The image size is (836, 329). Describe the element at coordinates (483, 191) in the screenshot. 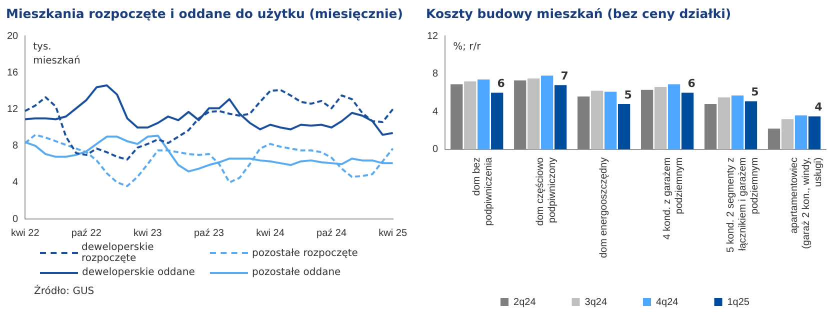

I see `x-tick-label: dom bez podpiwniczenia` at that location.